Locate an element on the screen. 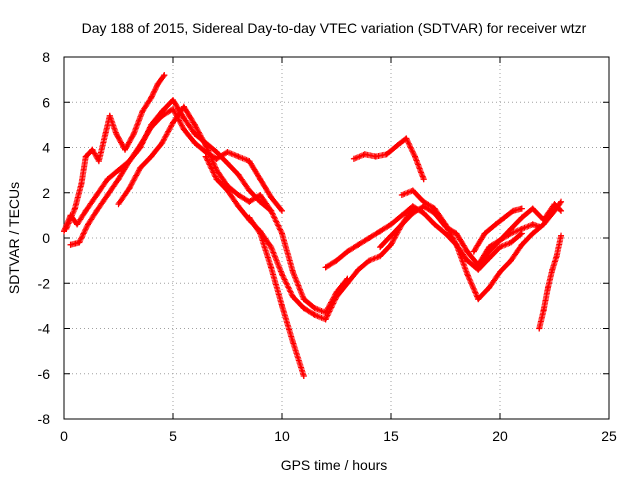  y-tick-label: -2 is located at coordinates (44, 283).